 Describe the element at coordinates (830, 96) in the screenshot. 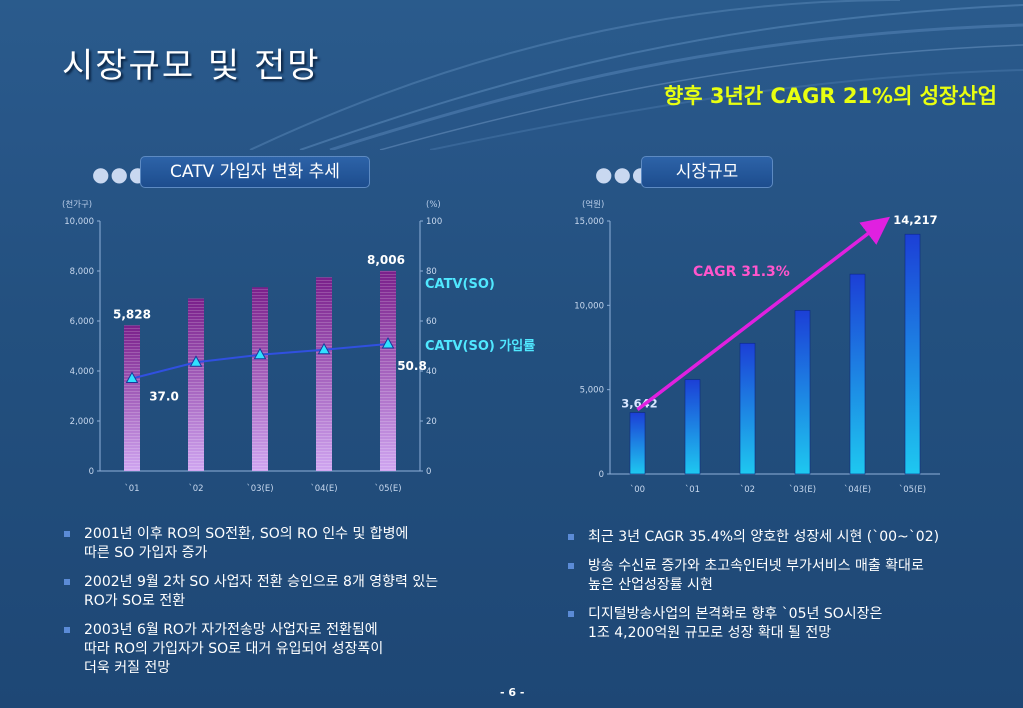

I see `headline: 향후 3년간 CAGR 21%의 성장산업` at that location.